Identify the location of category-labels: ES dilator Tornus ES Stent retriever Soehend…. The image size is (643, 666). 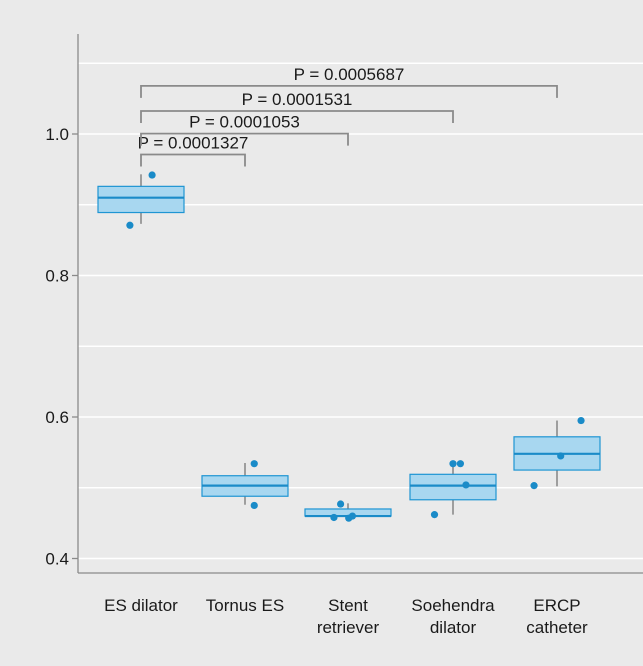
(346, 616).